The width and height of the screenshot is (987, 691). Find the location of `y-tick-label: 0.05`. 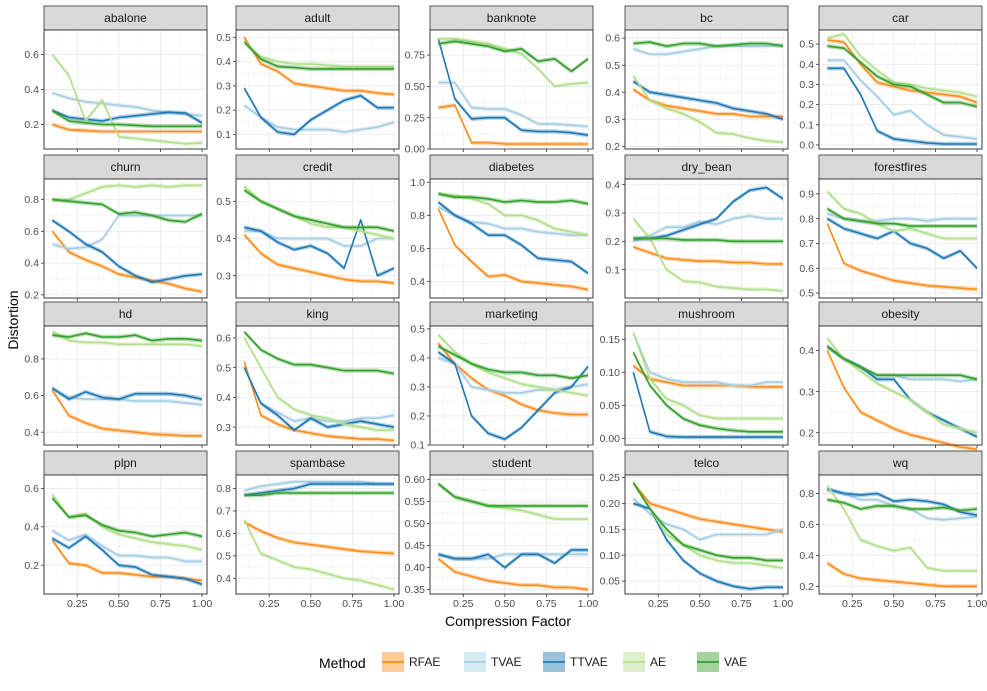

y-tick-label: 0.05 is located at coordinates (610, 406).